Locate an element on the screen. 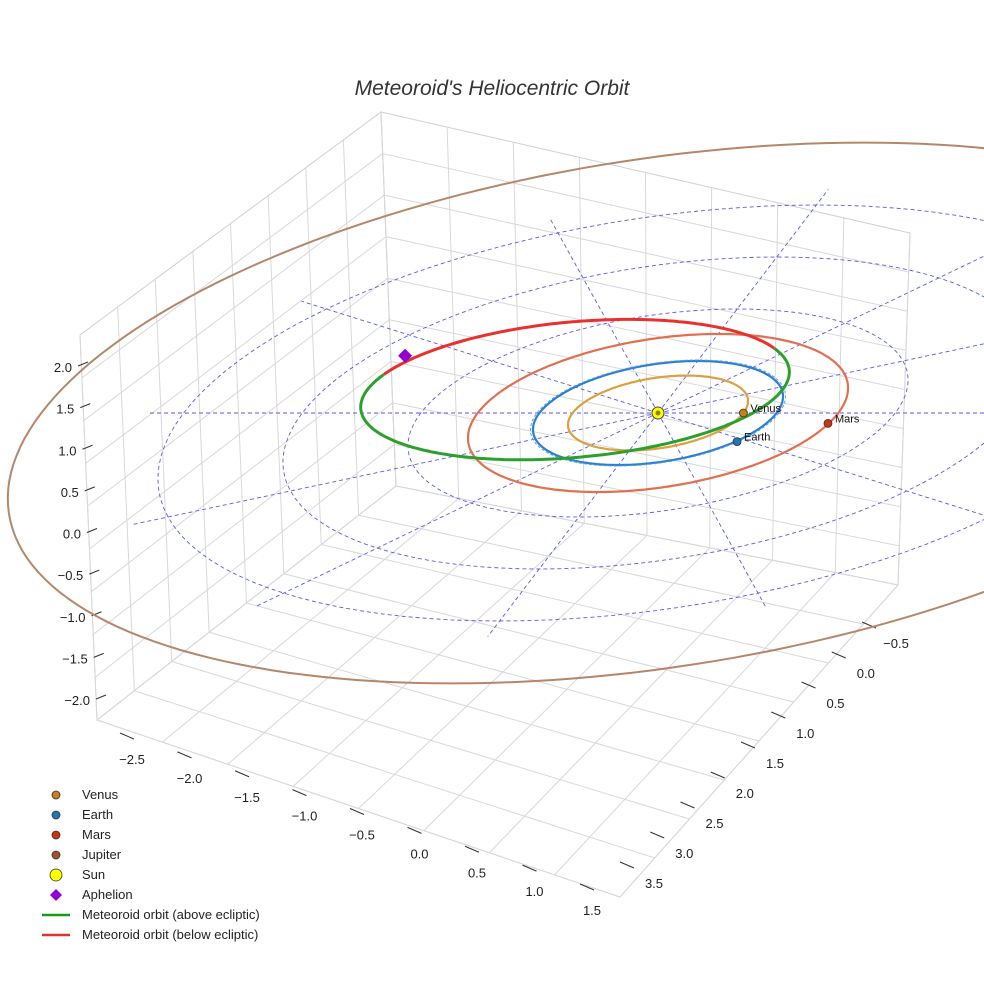 The height and width of the screenshot is (989, 984). legend-item: Meteoroid orbit (above ecliptic) is located at coordinates (151, 914).